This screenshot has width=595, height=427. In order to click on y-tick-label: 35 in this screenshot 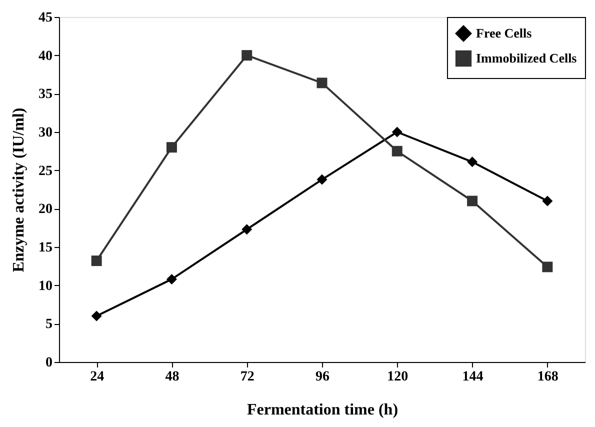, I will do `click(45, 94)`.